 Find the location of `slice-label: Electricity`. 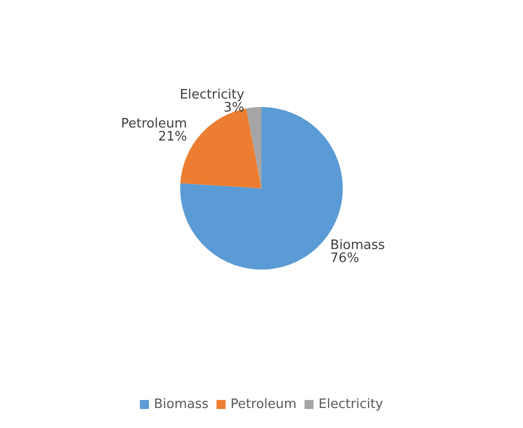

slice-label: Electricity is located at coordinates (212, 94).